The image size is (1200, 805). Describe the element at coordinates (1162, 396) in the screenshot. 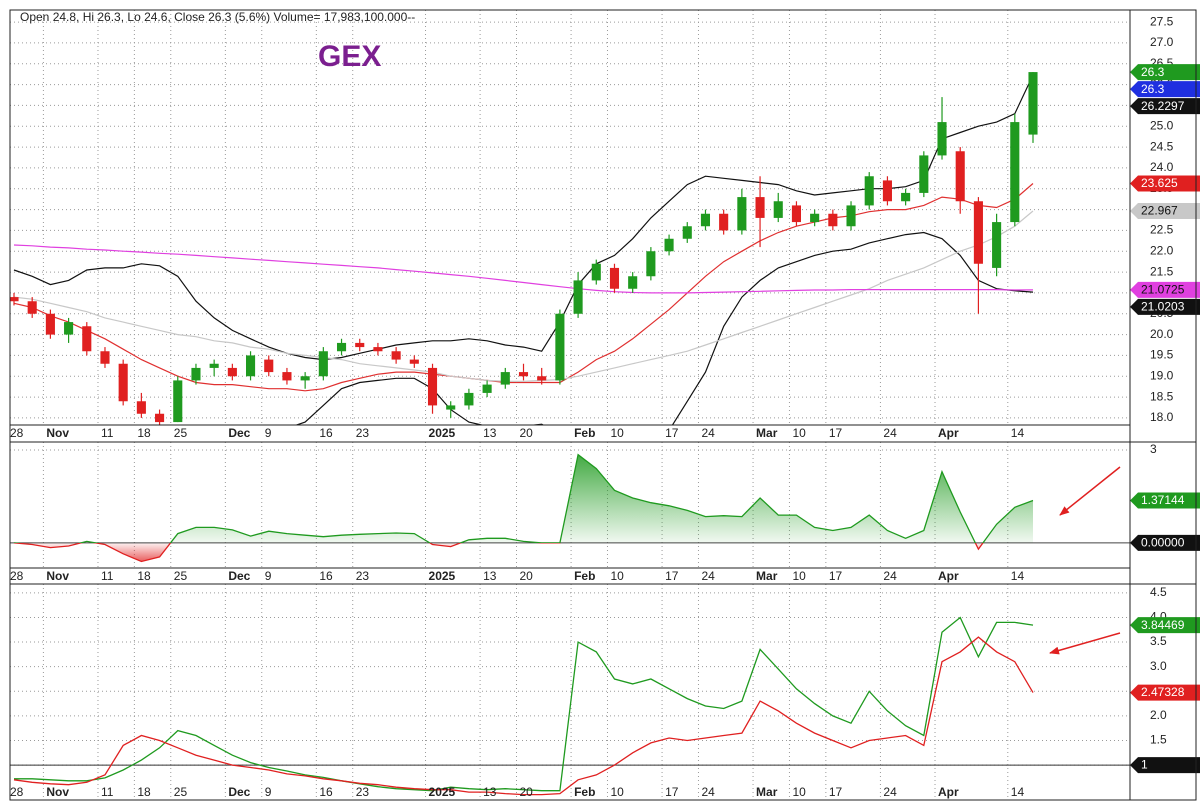

I see `y-tick-label: 18.5` at that location.